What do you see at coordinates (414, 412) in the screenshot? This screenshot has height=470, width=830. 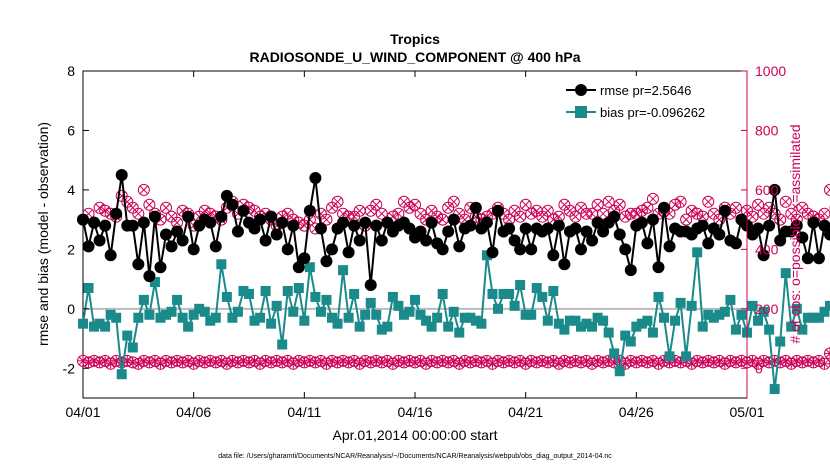 I see `x-tick-label: 04/16` at bounding box center [414, 412].